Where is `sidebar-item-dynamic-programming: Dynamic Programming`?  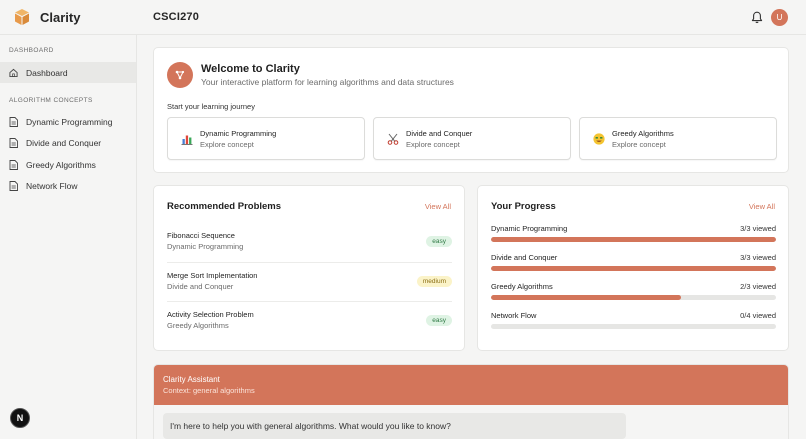 sidebar-item-dynamic-programming: Dynamic Programming is located at coordinates (68, 121).